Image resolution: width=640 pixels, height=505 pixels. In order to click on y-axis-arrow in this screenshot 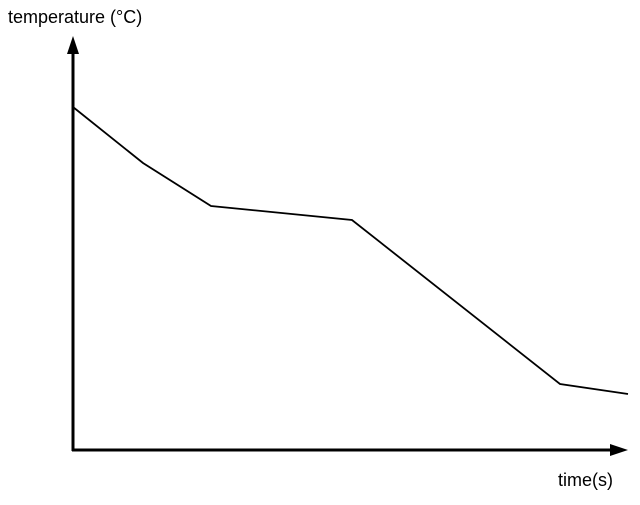, I will do `click(73, 45)`.